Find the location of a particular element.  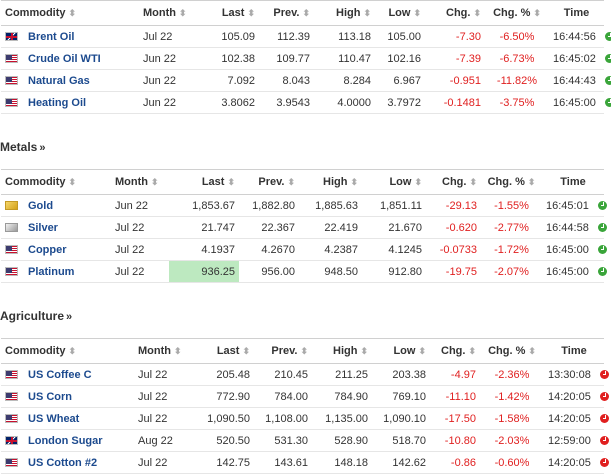

commodity-cell: Gold is located at coordinates (56, 205).